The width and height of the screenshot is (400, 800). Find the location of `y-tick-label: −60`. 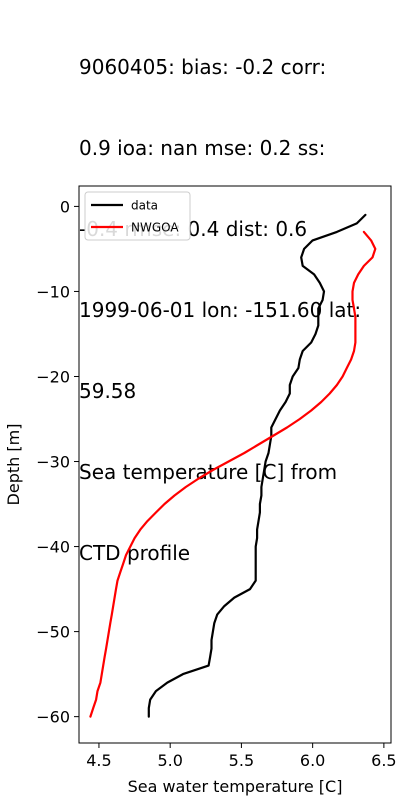

y-tick-label: −60 is located at coordinates (53, 717).